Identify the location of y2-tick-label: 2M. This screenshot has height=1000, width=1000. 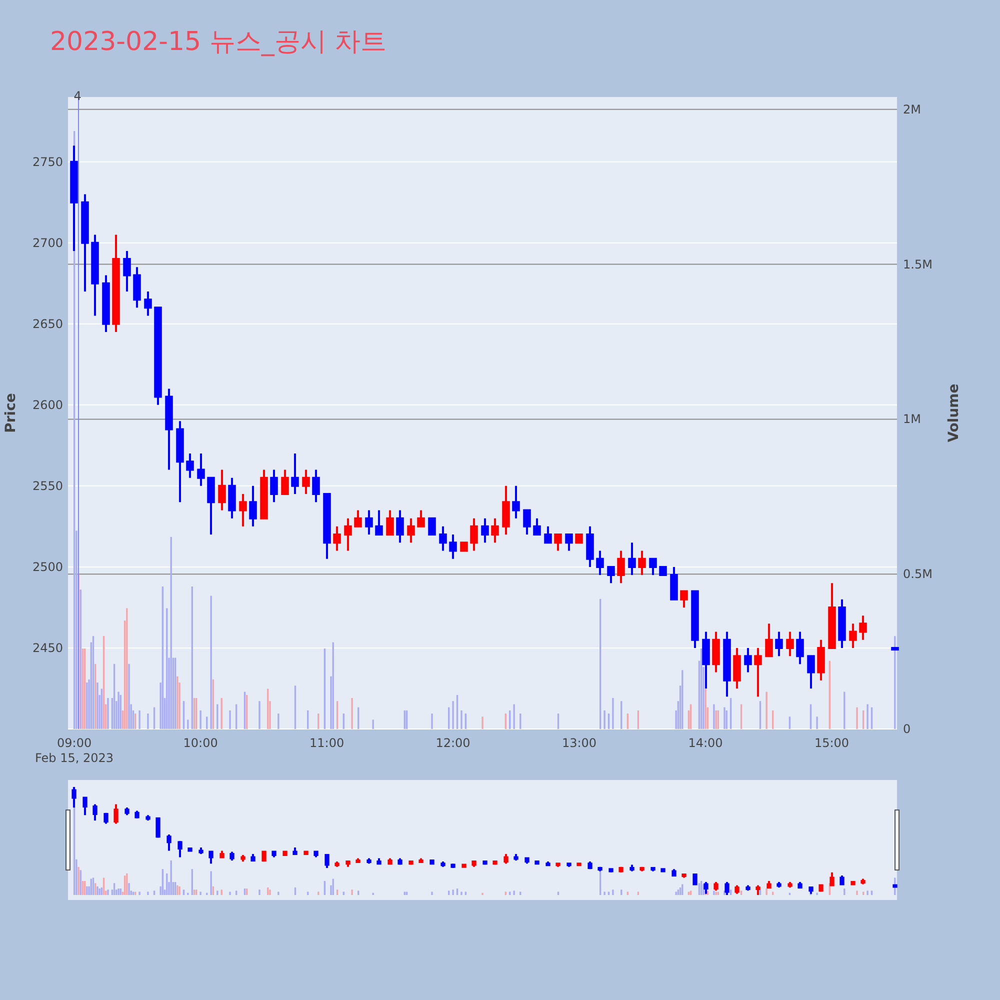
(912, 109).